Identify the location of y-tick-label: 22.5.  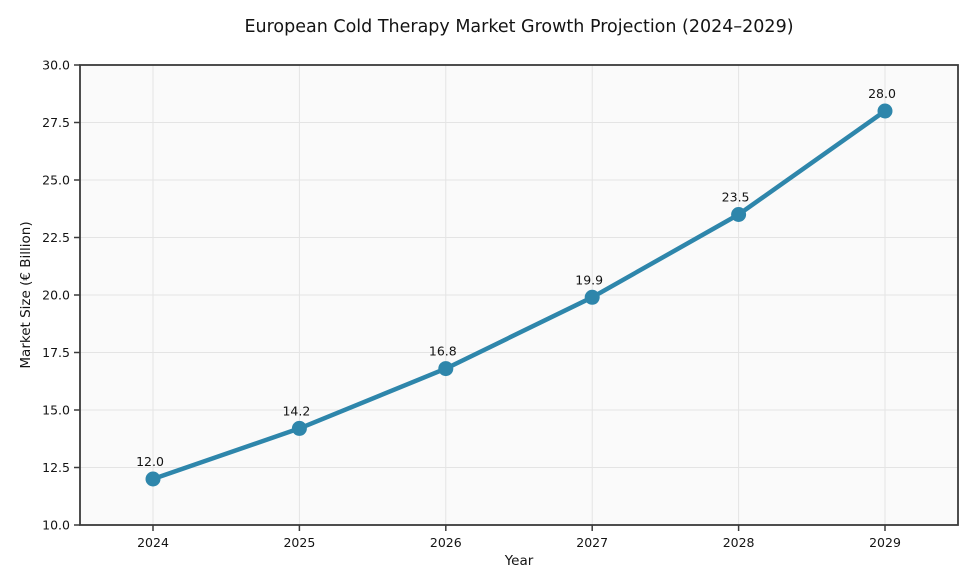
(56, 237).